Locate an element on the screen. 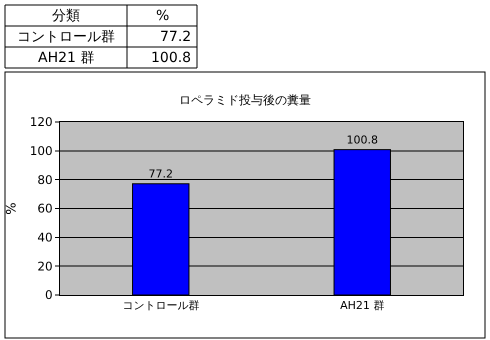 The image size is (490, 340). text: 77.2 is located at coordinates (176, 37).